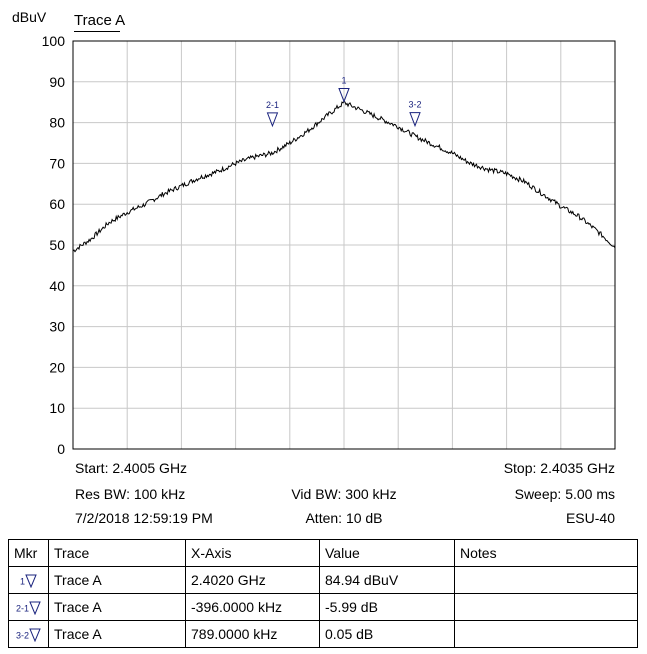 The height and width of the screenshot is (654, 647). Describe the element at coordinates (387, 607) in the screenshot. I see `value-cell: -5.99 dB` at that location.